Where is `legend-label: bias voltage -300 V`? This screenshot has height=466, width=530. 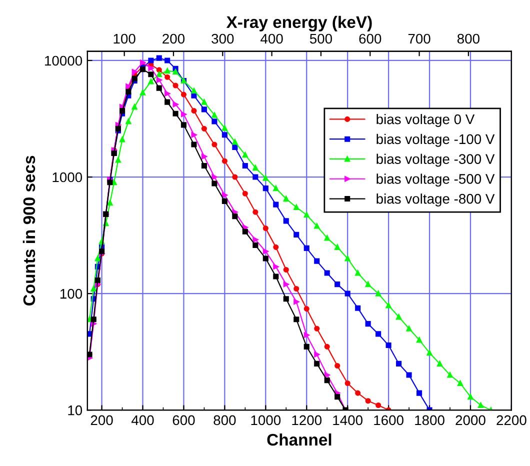
legend-label: bias voltage -300 V is located at coordinates (435, 160).